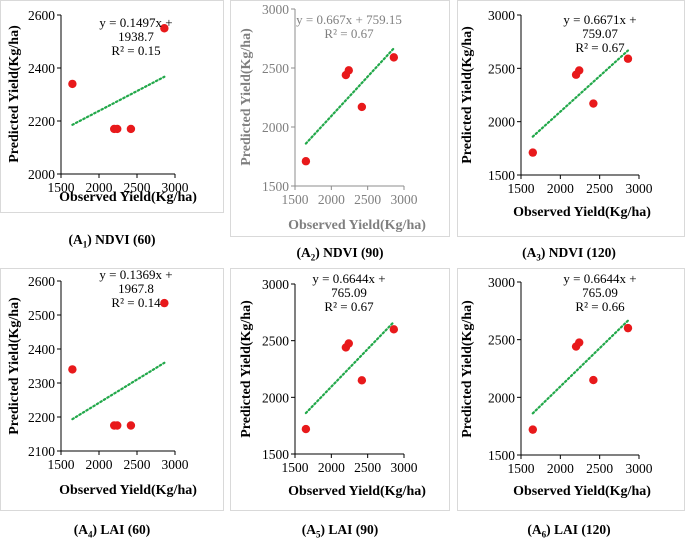  I want to click on y-tick-label: 2400, so click(41, 68).